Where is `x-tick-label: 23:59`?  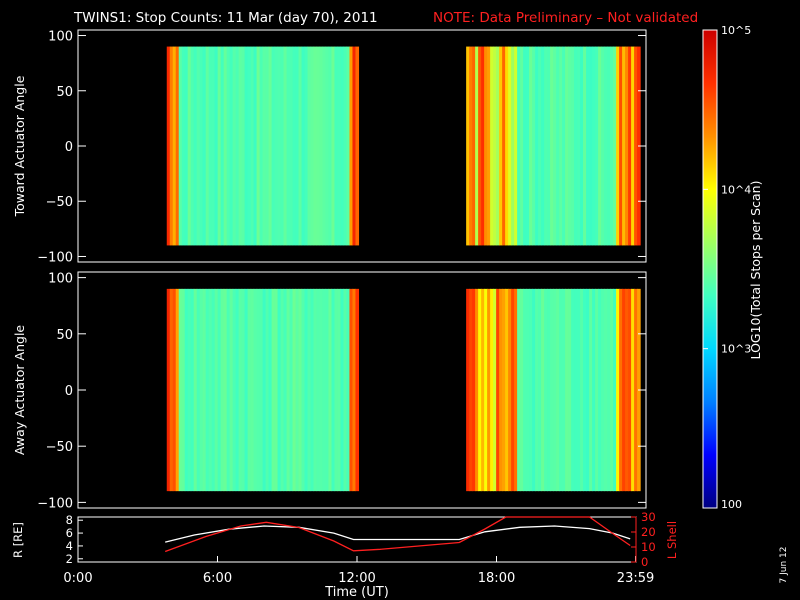
x-tick-label: 23:59 is located at coordinates (635, 578).